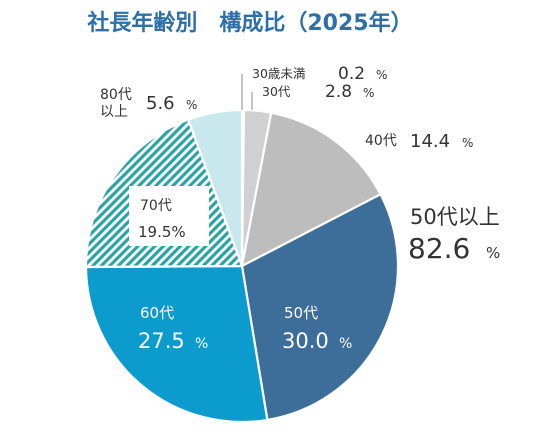 The image size is (554, 441). Describe the element at coordinates (276, 91) in the screenshot. I see `slice-label-30s: 30代` at that location.